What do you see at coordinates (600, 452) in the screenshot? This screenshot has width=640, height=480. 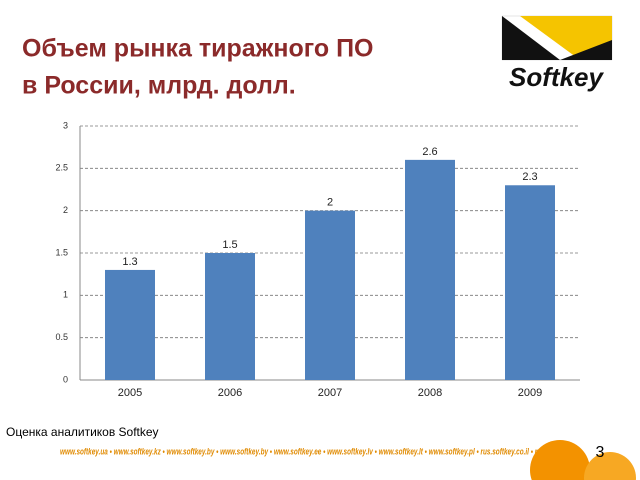 I see `page-number: 3` at bounding box center [600, 452].